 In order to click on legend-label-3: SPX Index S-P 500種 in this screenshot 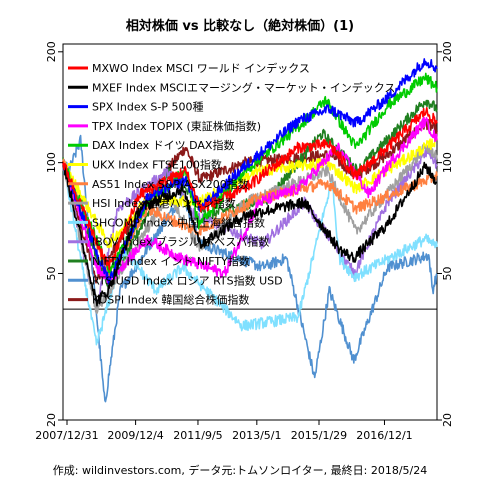, I will do `click(148, 107)`.